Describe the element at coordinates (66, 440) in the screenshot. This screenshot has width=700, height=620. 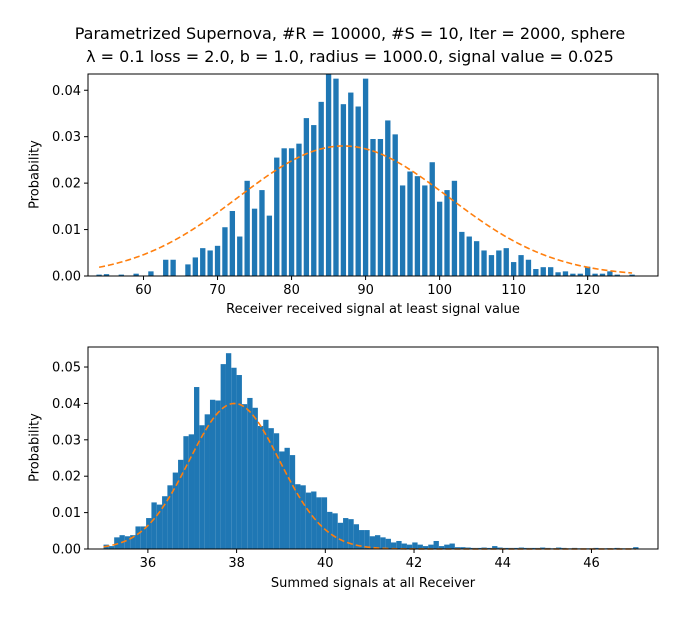
I see `bottom-y-tick-label-3: 0.03` at that location.